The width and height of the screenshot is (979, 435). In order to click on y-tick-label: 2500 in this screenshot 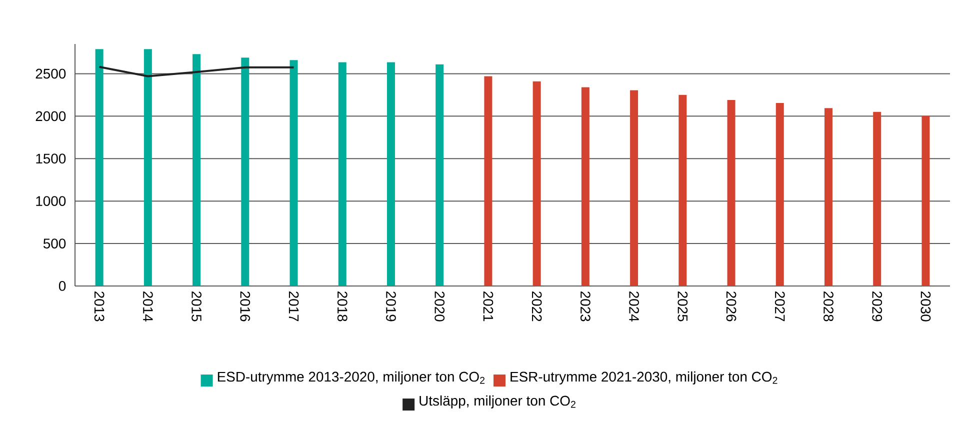, I will do `click(51, 73)`.